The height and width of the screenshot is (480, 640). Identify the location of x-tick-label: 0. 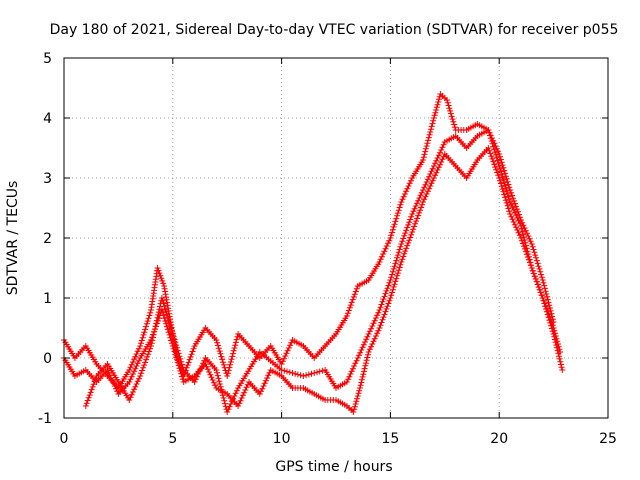
(64, 439).